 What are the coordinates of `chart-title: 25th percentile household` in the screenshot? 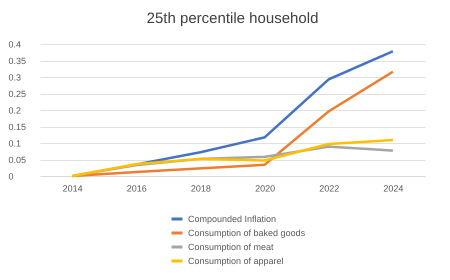 It's located at (232, 18).